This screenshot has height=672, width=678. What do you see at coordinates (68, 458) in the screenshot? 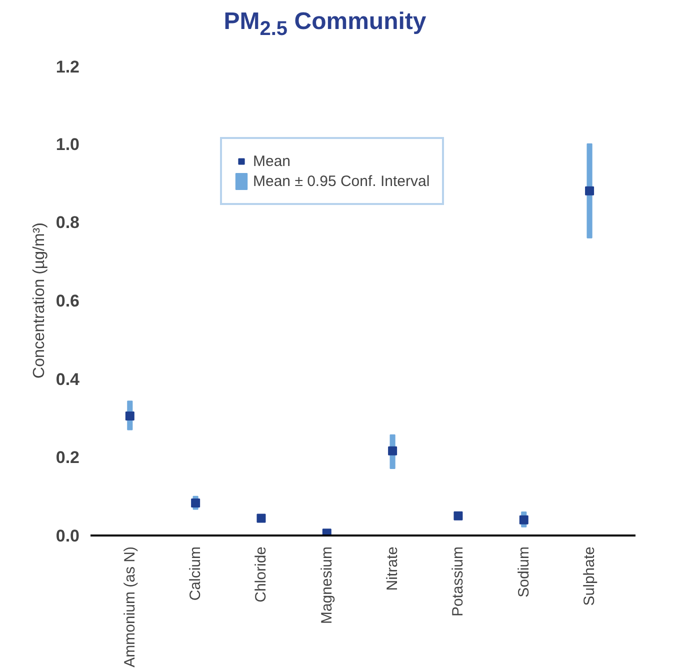
I see `y-tick-label: 0.2` at bounding box center [68, 458].